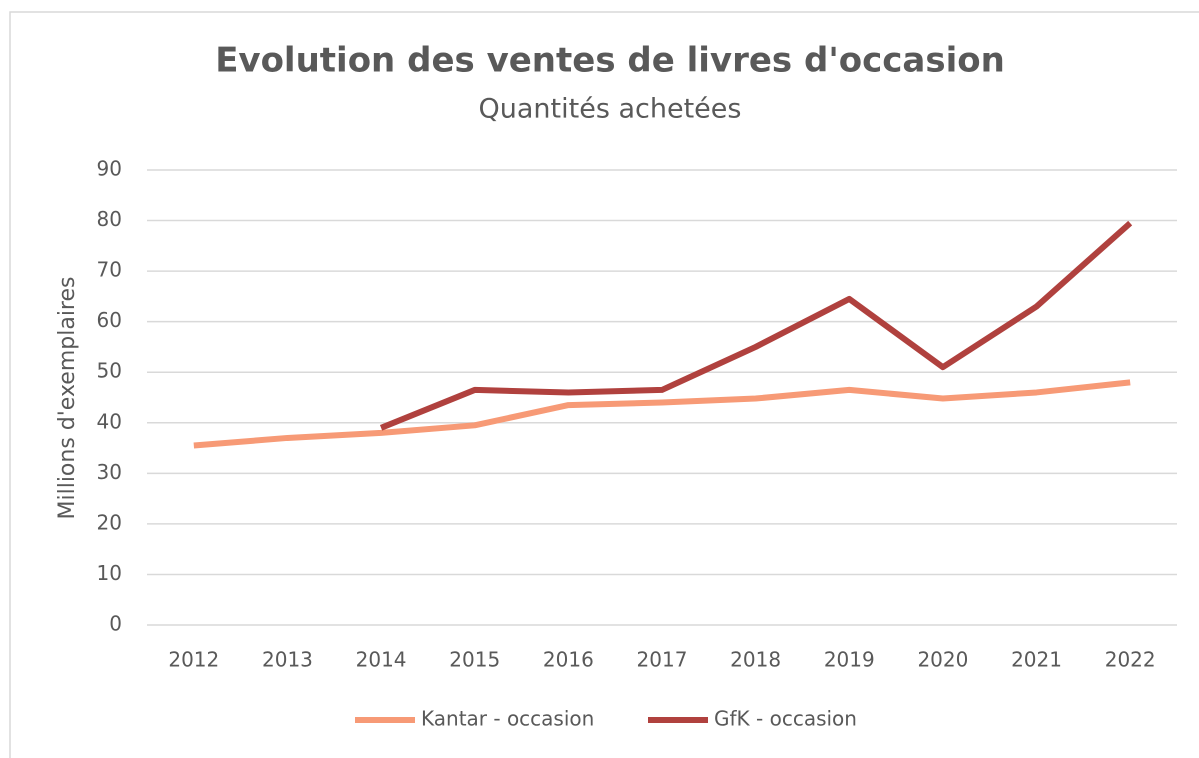 The image size is (1199, 758). Describe the element at coordinates (381, 660) in the screenshot. I see `x-tick-label: 2014` at that location.